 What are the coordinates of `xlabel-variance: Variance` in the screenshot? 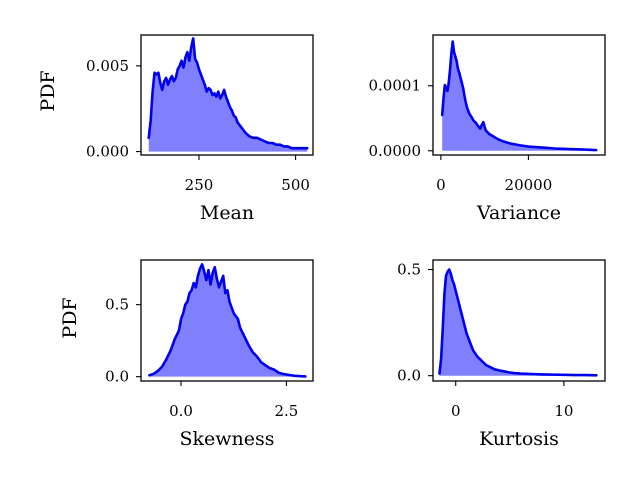 It's located at (518, 213).